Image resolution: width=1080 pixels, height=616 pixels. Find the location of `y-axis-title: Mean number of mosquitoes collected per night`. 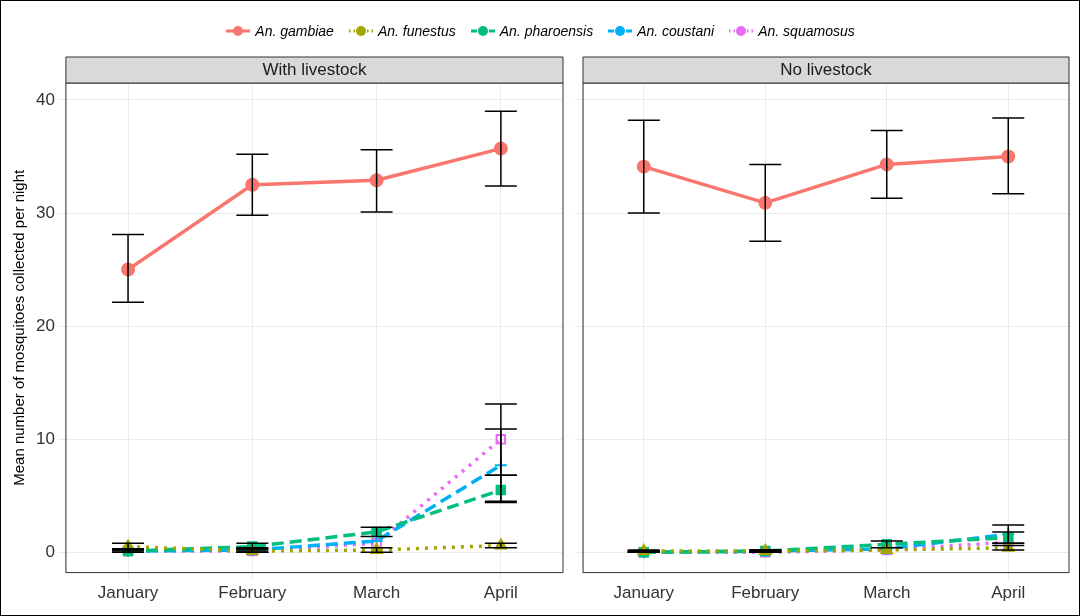

y-axis-title: Mean number of mosquitoes collected per night is located at coordinates (19, 327).